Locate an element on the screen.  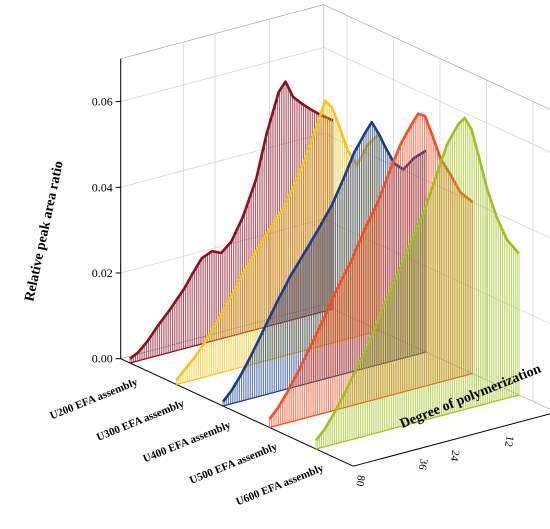
category-label: U400 EFA assembly is located at coordinates (186, 442).